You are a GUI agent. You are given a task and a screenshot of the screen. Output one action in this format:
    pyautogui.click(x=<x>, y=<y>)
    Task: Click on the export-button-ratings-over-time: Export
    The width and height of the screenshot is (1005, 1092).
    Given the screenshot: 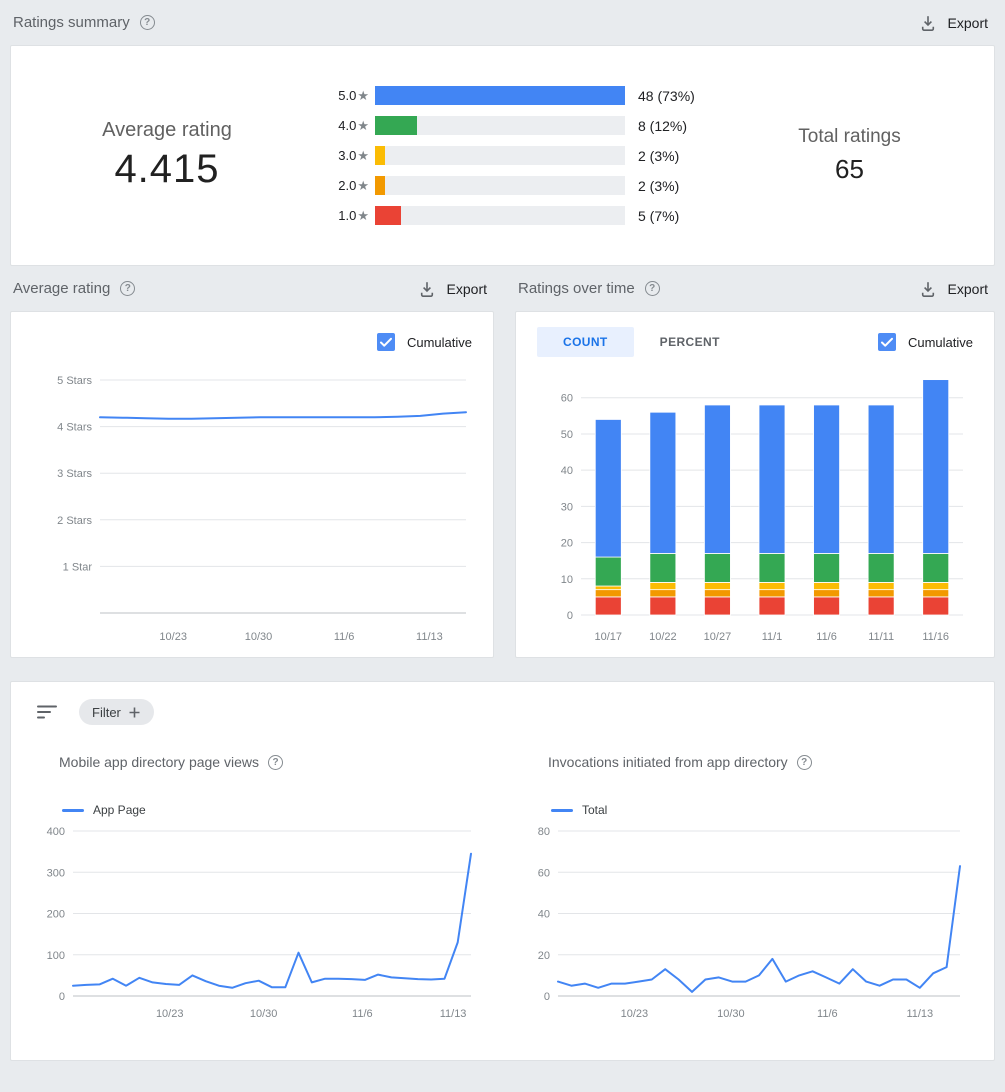 What is the action you would take?
    pyautogui.click(x=953, y=289)
    